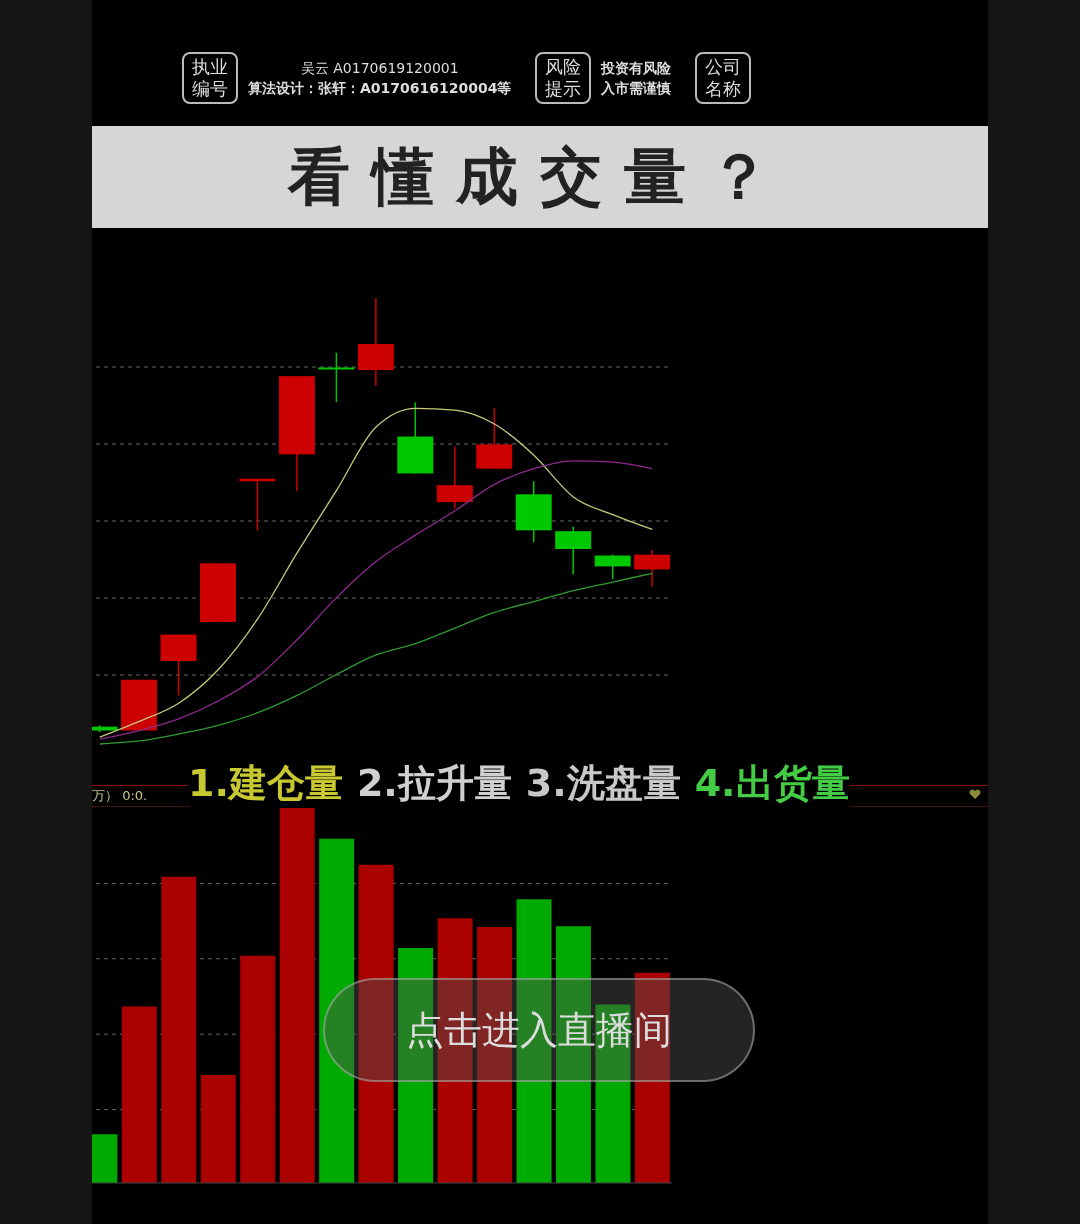 The image size is (1080, 1224). What do you see at coordinates (540, 177) in the screenshot?
I see `chart-title: 看懂成交量？` at bounding box center [540, 177].